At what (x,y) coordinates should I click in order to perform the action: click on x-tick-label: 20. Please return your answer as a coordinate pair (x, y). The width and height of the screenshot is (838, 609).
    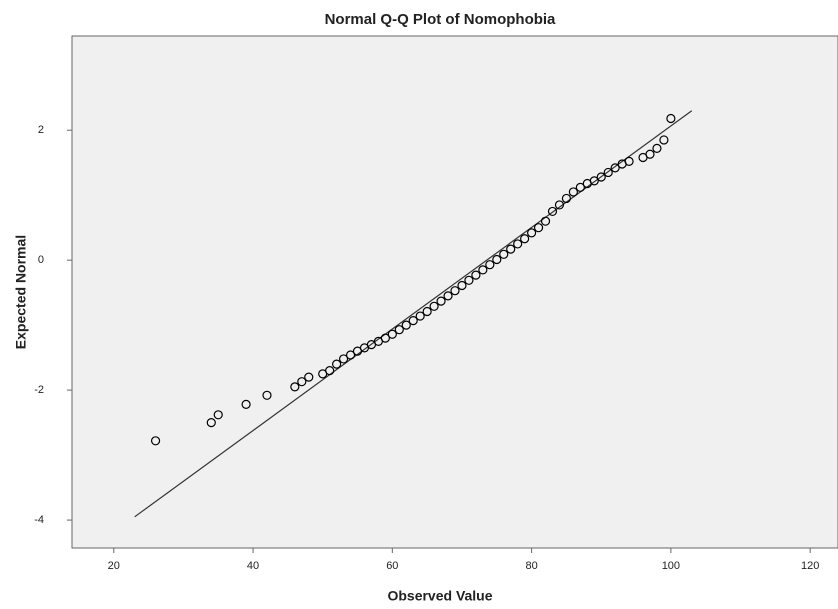
    Looking at the image, I should click on (114, 566).